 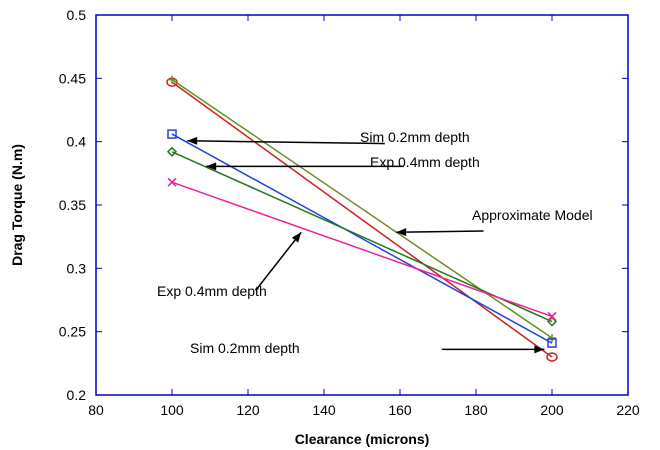 What do you see at coordinates (476, 410) in the screenshot?
I see `x-tick-label: 180` at bounding box center [476, 410].